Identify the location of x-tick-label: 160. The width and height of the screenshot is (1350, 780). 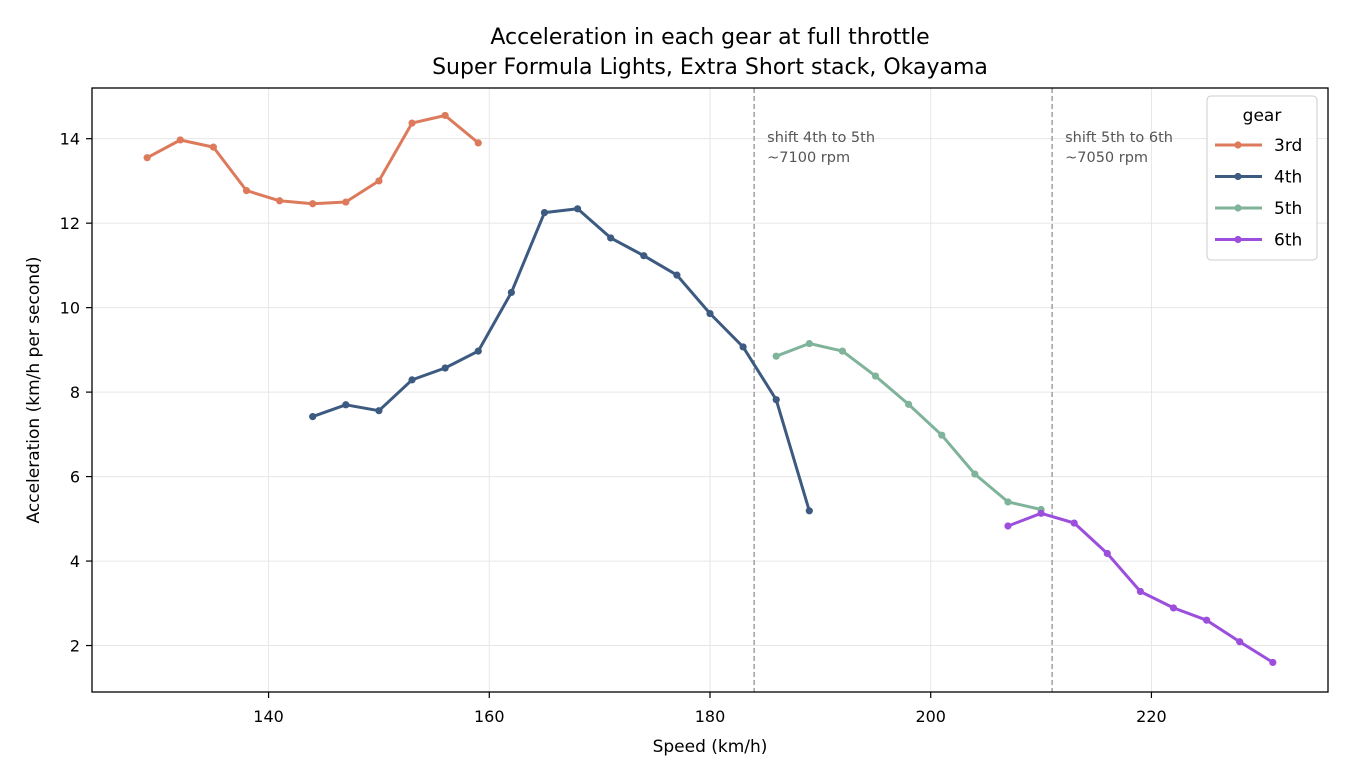
(489, 716).